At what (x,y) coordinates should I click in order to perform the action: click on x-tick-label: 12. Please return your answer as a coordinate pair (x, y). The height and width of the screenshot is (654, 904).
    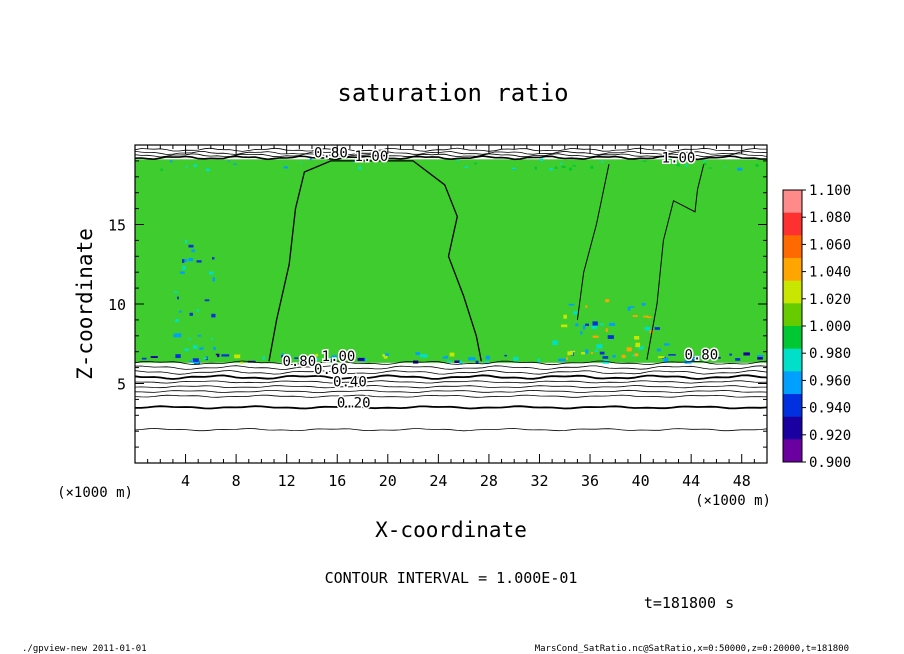
    Looking at the image, I should click on (287, 481).